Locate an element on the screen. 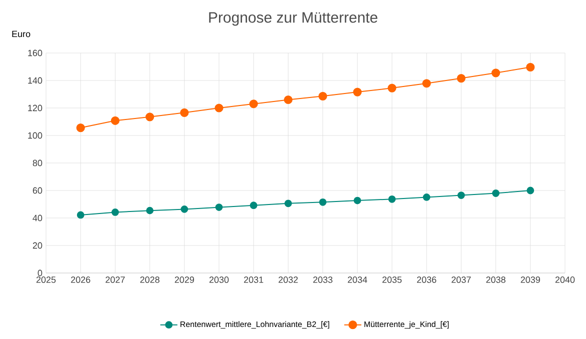  chart-title: Prognose zur Mütterrente is located at coordinates (293, 19).